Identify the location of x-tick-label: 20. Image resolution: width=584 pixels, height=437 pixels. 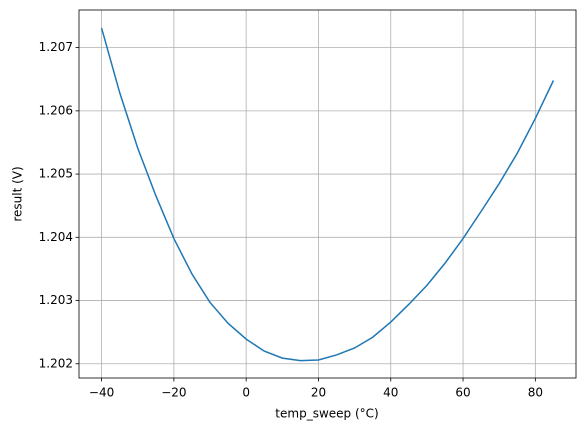
(318, 393).